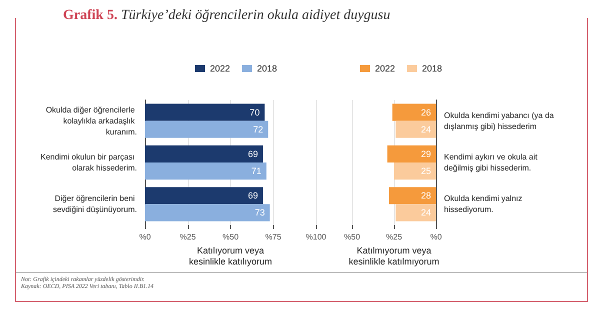 This screenshot has height=318, width=593. What do you see at coordinates (425, 171) in the screenshot?
I see `data-label: 25` at bounding box center [425, 171].